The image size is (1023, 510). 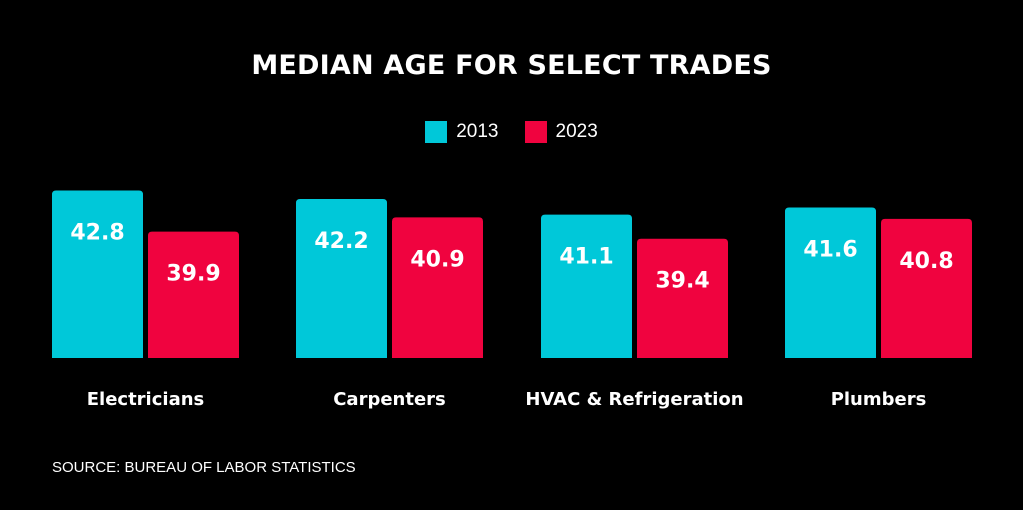 What do you see at coordinates (879, 399) in the screenshot?
I see `category-label-plumbers: Plumbers` at bounding box center [879, 399].